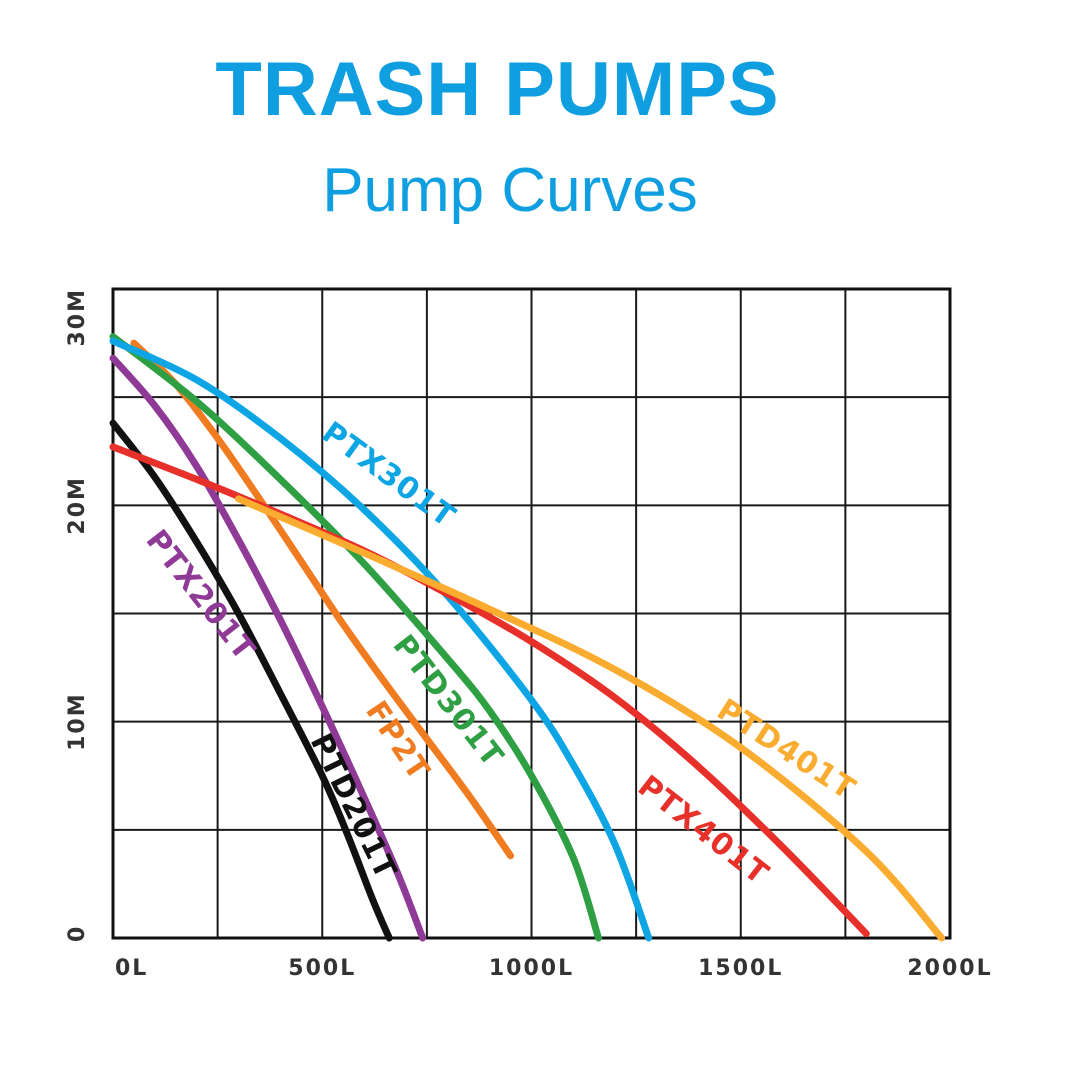  Describe the element at coordinates (740, 968) in the screenshot. I see `x-tick-label: 1500L` at that location.